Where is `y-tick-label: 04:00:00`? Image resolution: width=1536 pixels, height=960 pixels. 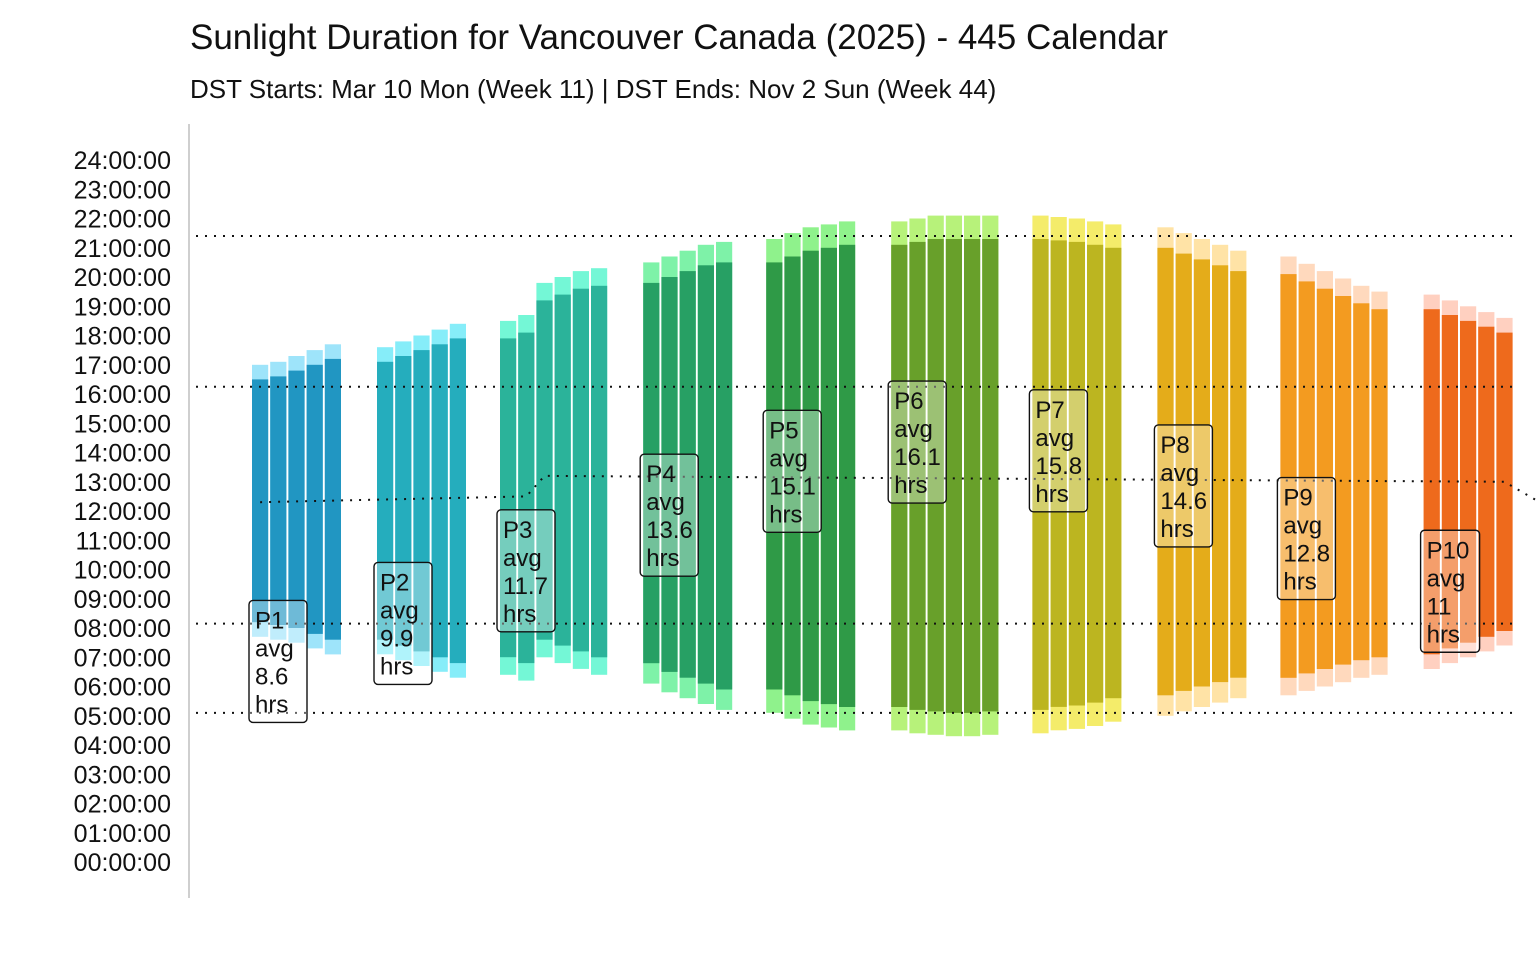
y-tick-label: 04:00:00 is located at coordinates (122, 746).